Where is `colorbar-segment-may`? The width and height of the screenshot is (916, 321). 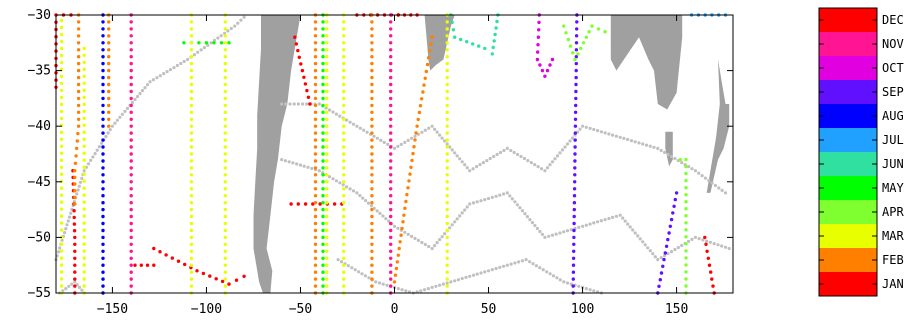 colorbar-segment-may is located at coordinates (848, 188).